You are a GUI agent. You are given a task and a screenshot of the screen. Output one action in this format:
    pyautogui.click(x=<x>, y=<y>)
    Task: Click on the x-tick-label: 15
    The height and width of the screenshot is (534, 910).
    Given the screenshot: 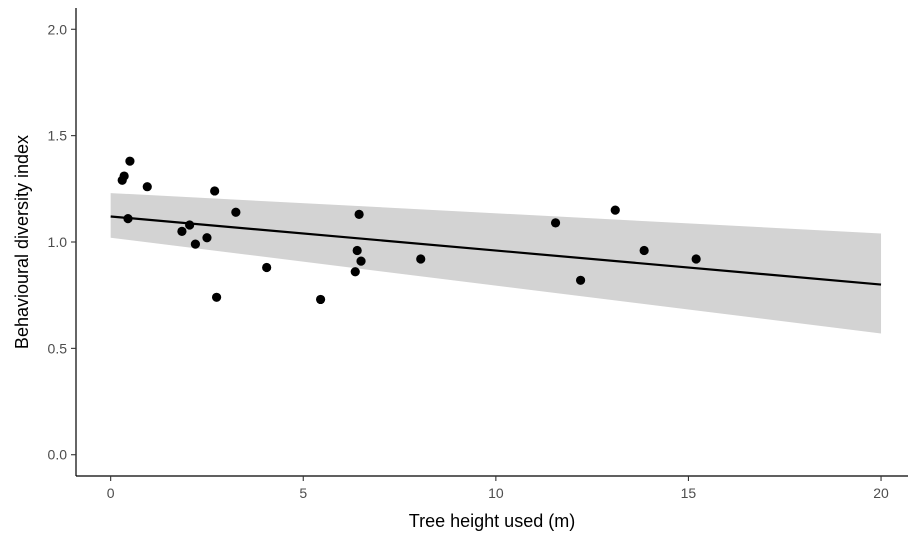 What is the action you would take?
    pyautogui.click(x=689, y=493)
    